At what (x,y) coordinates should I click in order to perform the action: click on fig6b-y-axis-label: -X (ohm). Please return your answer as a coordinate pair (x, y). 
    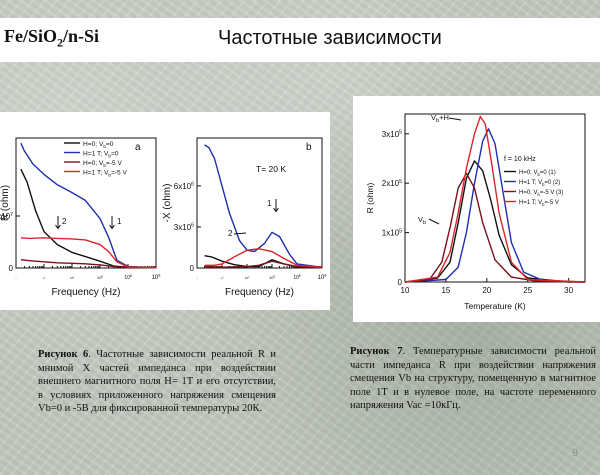
    Looking at the image, I should click on (167, 203).